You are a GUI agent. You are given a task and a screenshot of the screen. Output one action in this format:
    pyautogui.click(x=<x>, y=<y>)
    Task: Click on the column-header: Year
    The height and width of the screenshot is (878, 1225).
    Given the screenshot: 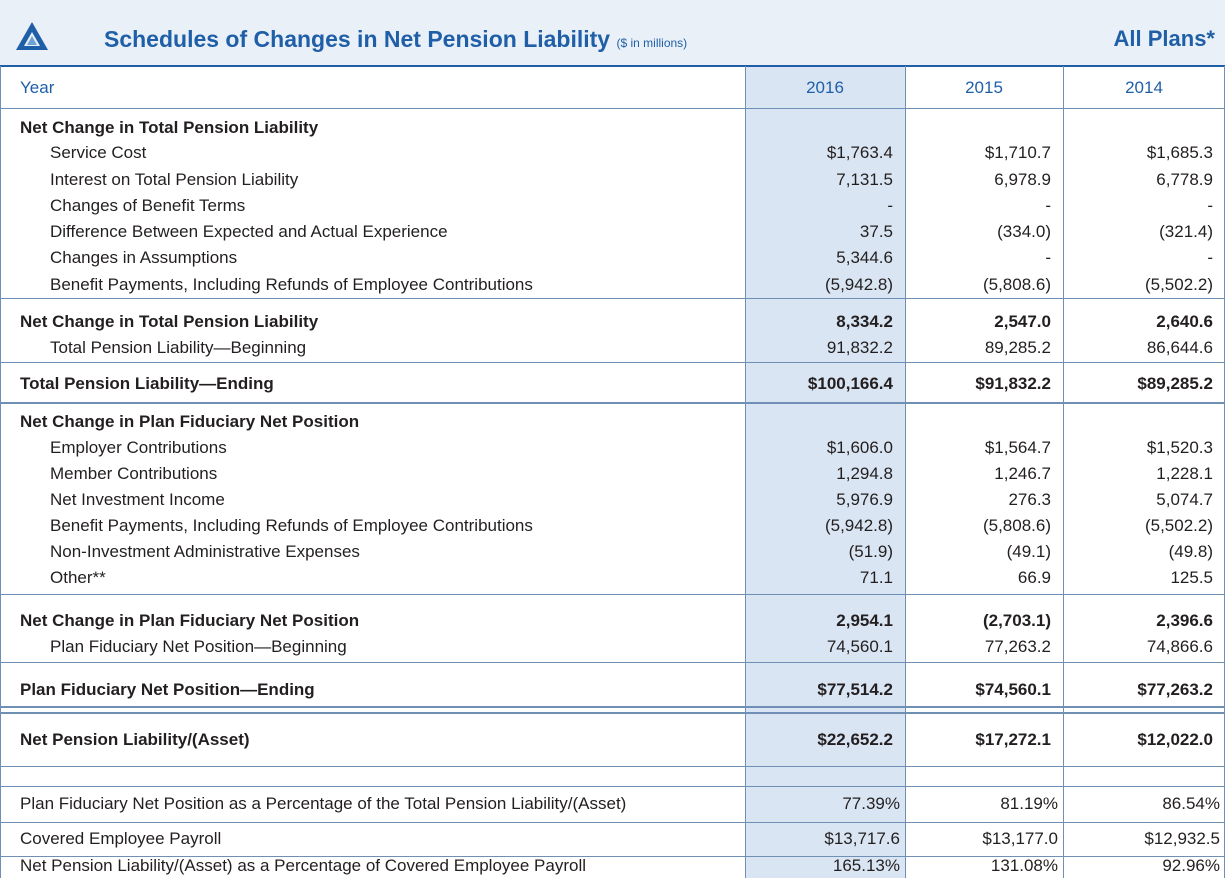 What is the action you would take?
    pyautogui.click(x=37, y=87)
    